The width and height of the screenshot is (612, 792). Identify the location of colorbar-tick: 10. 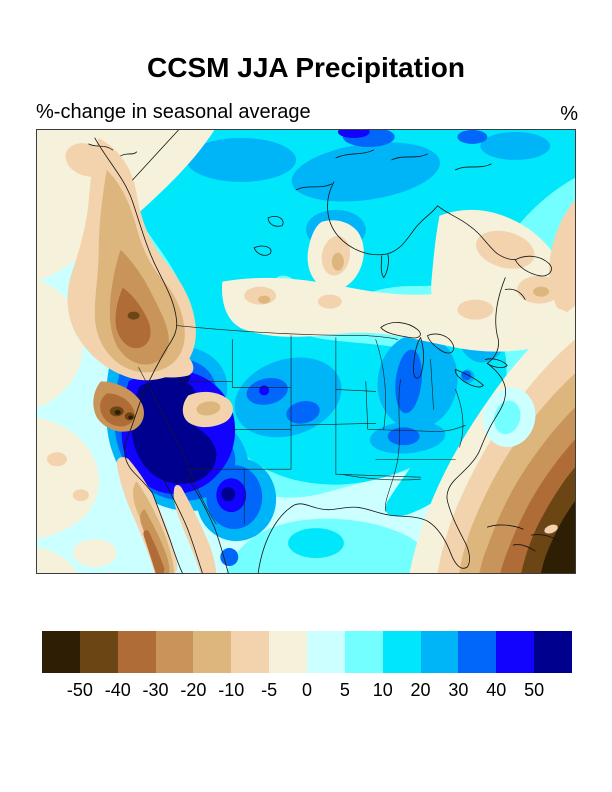
(382, 690).